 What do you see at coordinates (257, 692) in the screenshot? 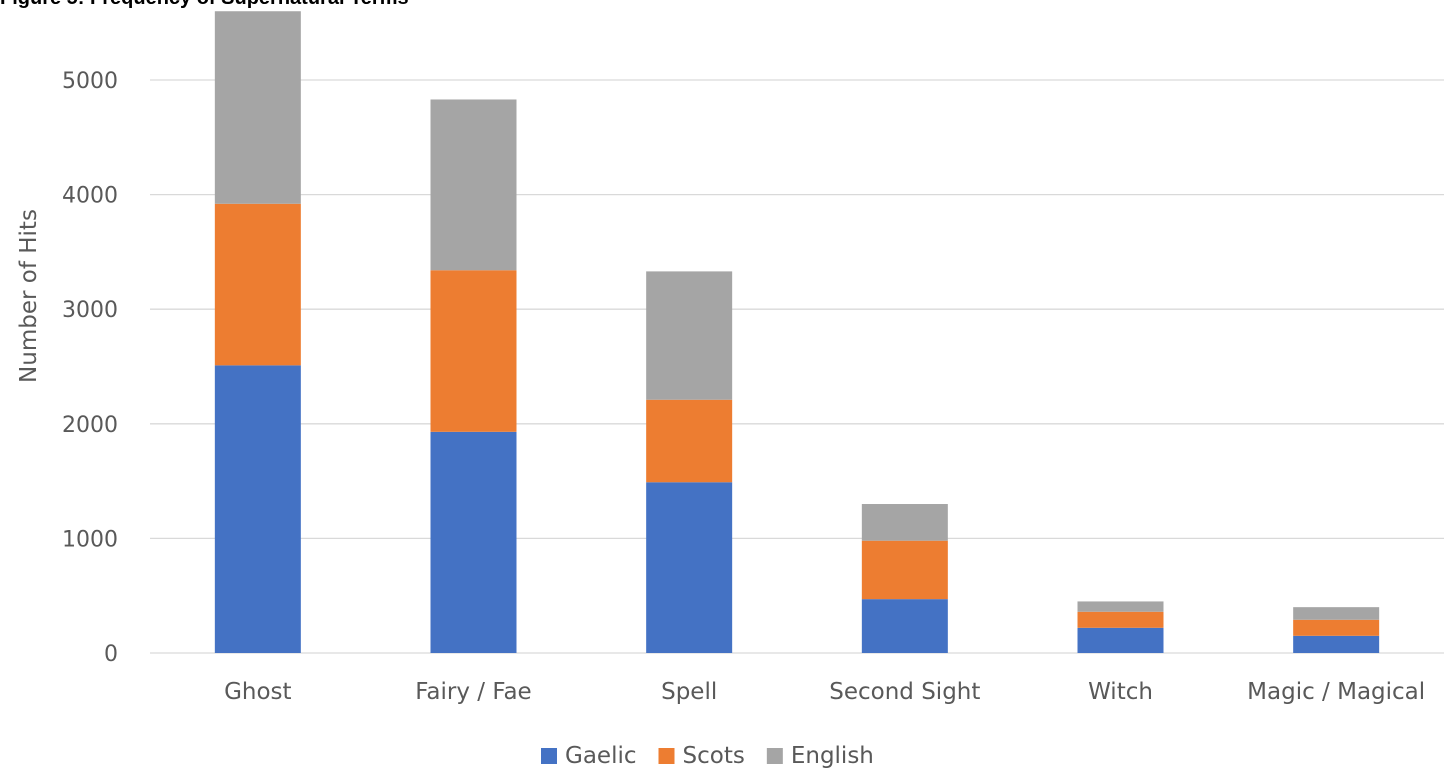
I see `x-category-label: Ghost` at bounding box center [257, 692].